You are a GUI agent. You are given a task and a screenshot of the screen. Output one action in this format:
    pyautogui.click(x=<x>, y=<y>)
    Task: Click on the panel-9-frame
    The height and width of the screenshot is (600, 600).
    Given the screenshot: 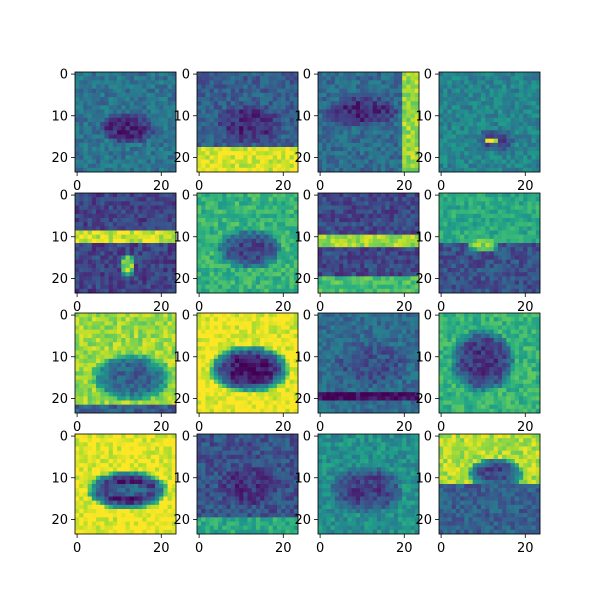 What is the action you would take?
    pyautogui.click(x=125, y=363)
    